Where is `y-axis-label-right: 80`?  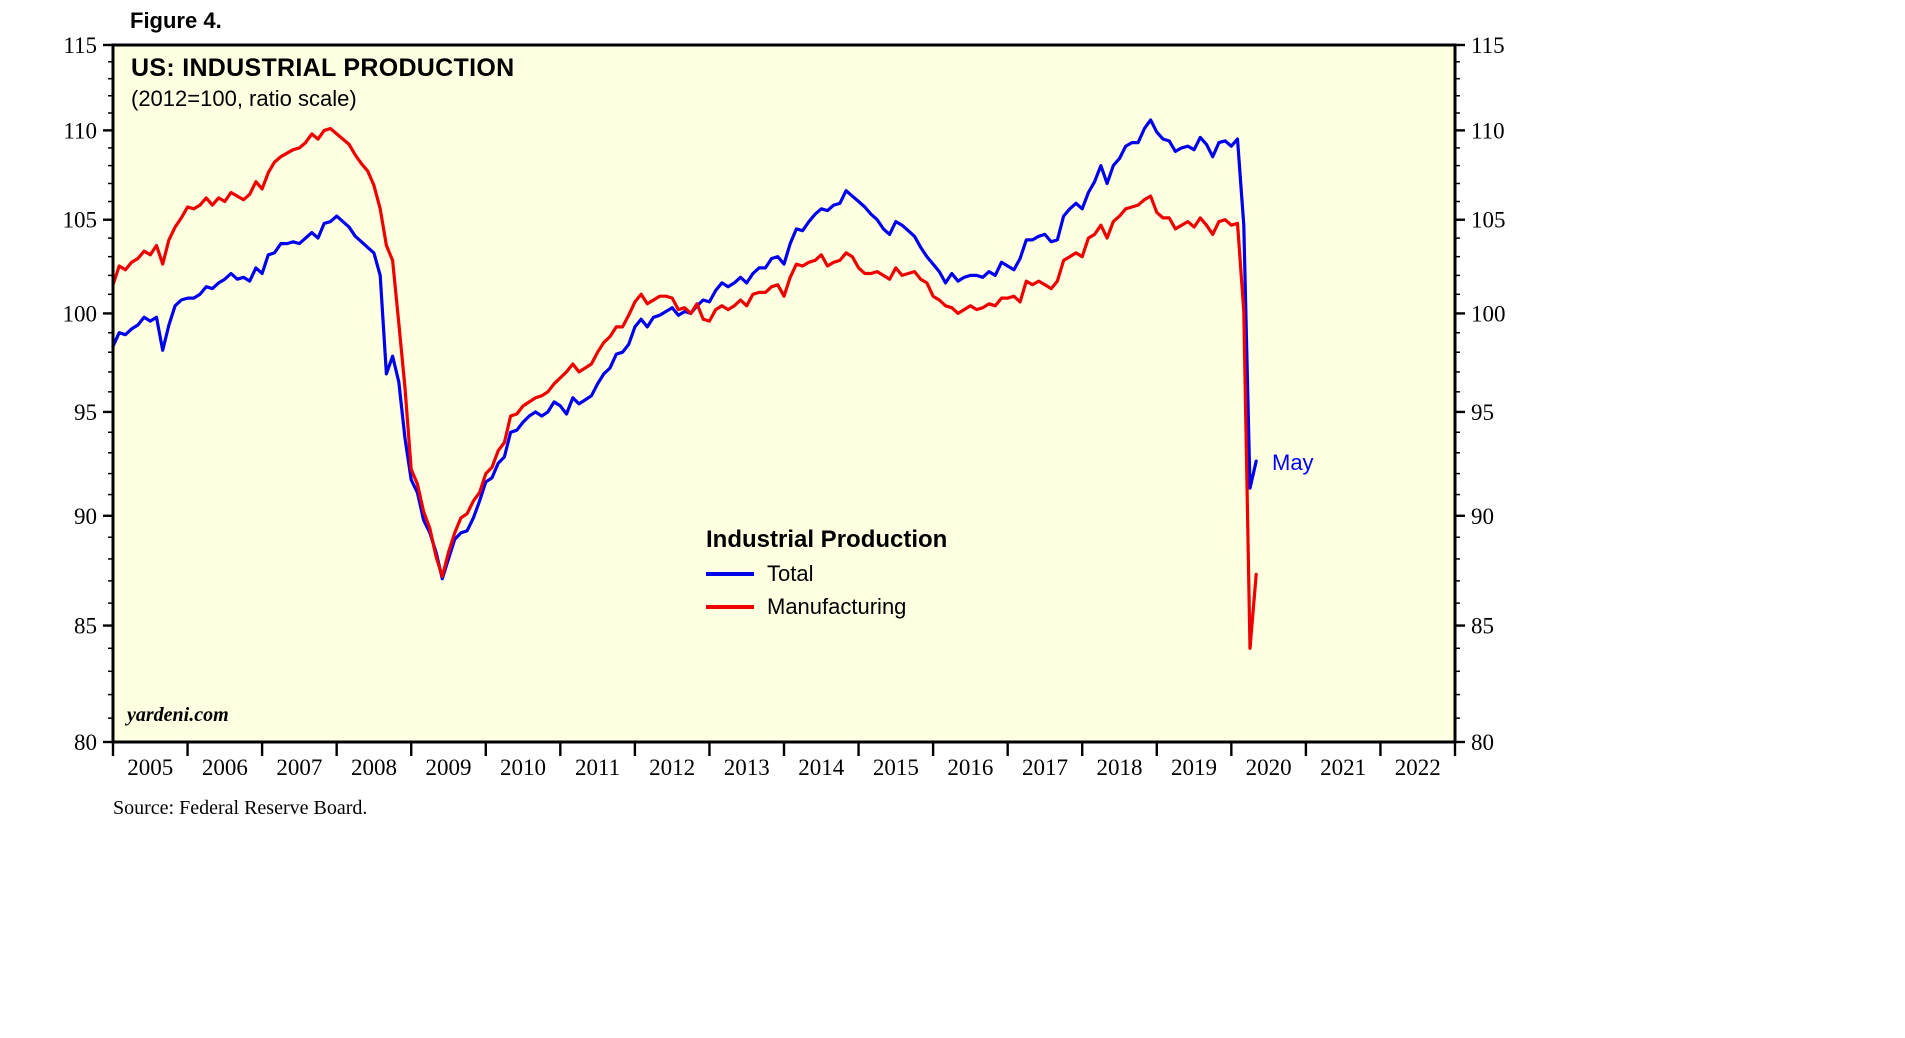
y-axis-label-right: 80 is located at coordinates (1482, 742).